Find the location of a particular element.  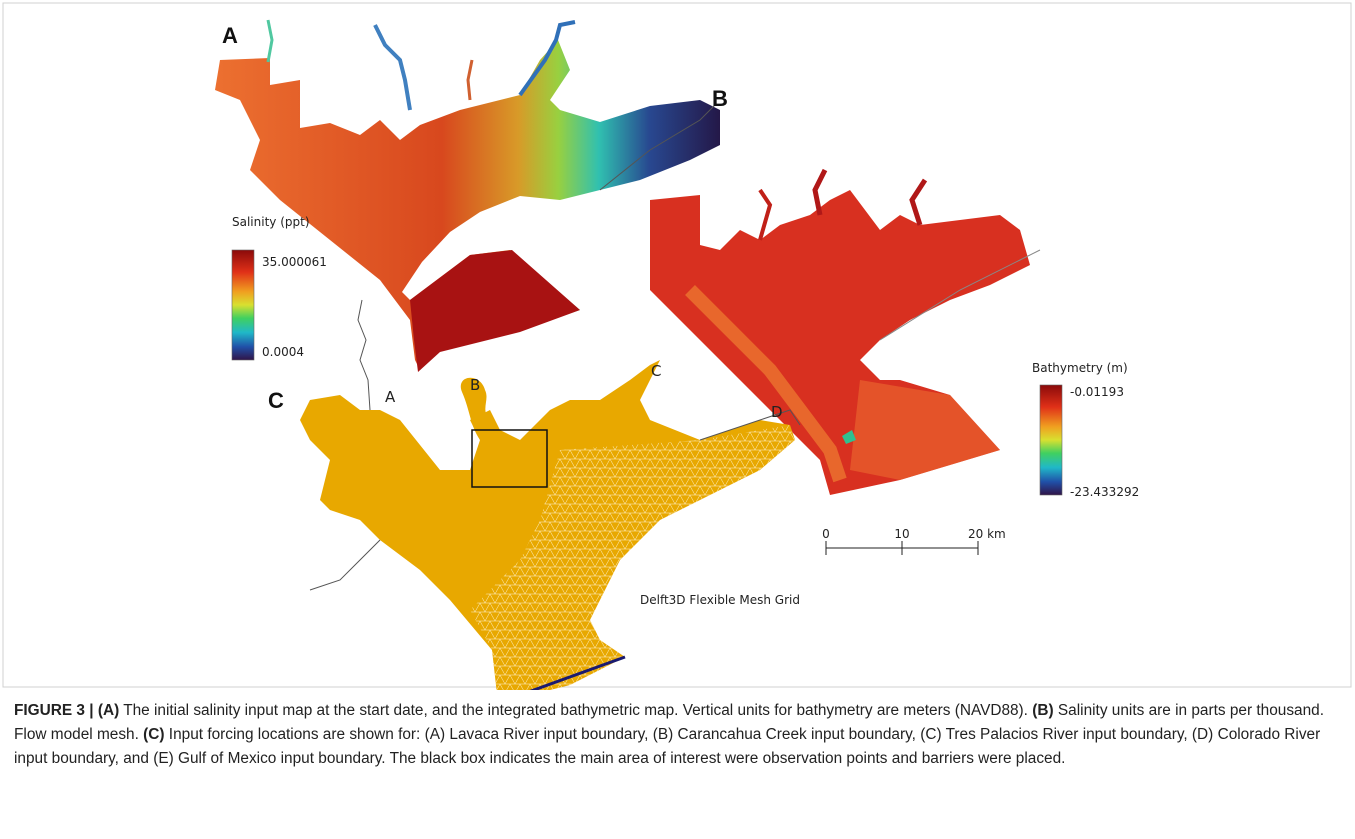

legend-max: -0.01193 is located at coordinates (1097, 392).